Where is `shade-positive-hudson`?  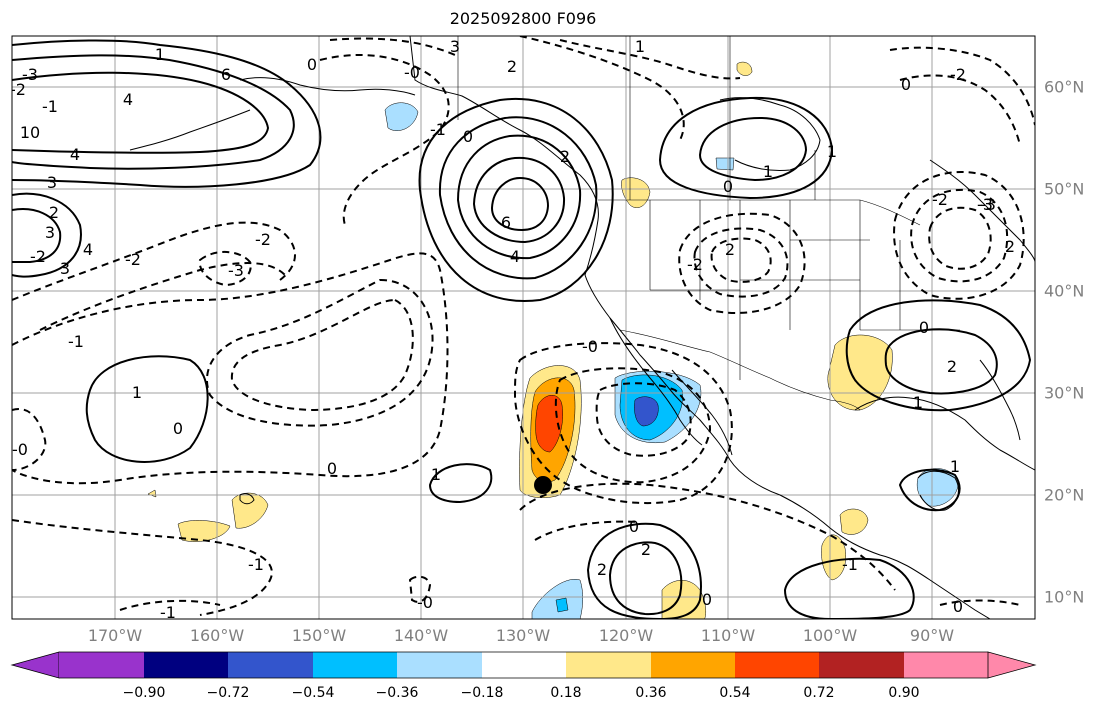
shade-positive-hudson is located at coordinates (744, 68).